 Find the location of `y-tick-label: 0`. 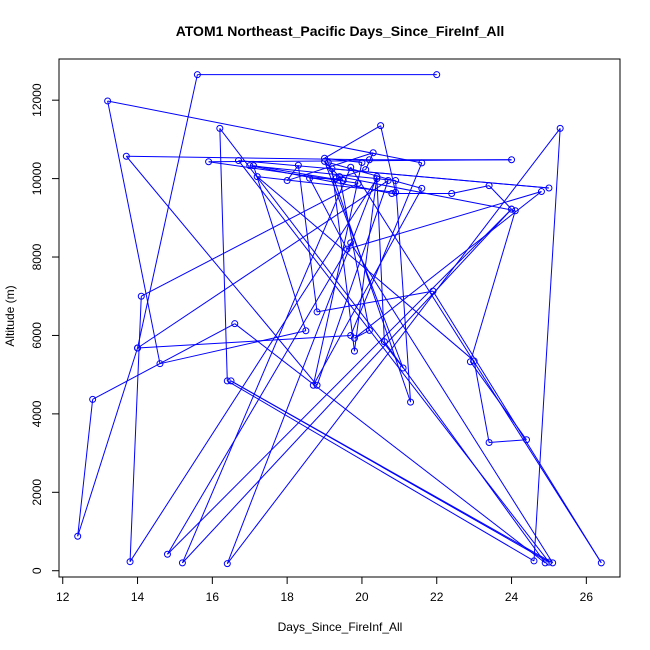

y-tick-label: 0 is located at coordinates (37, 570).